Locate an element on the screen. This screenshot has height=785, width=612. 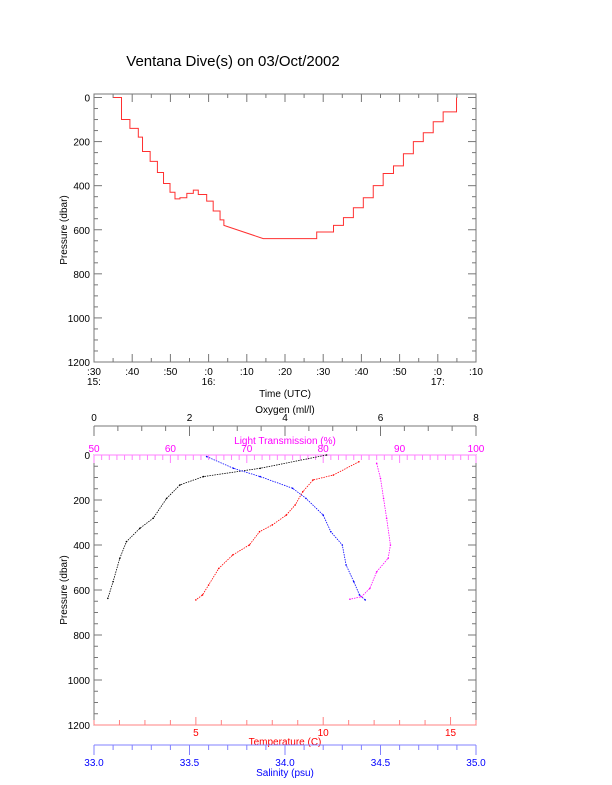
dive-trace is located at coordinates (285, 168).